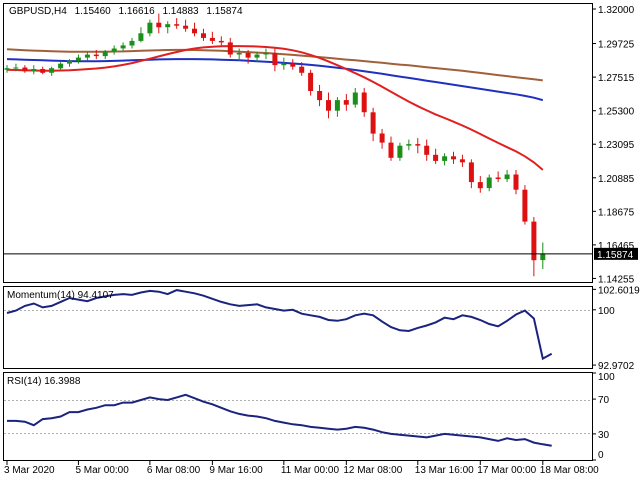  I want to click on time-tick-label: 12 Mar 08:00, so click(372, 470).